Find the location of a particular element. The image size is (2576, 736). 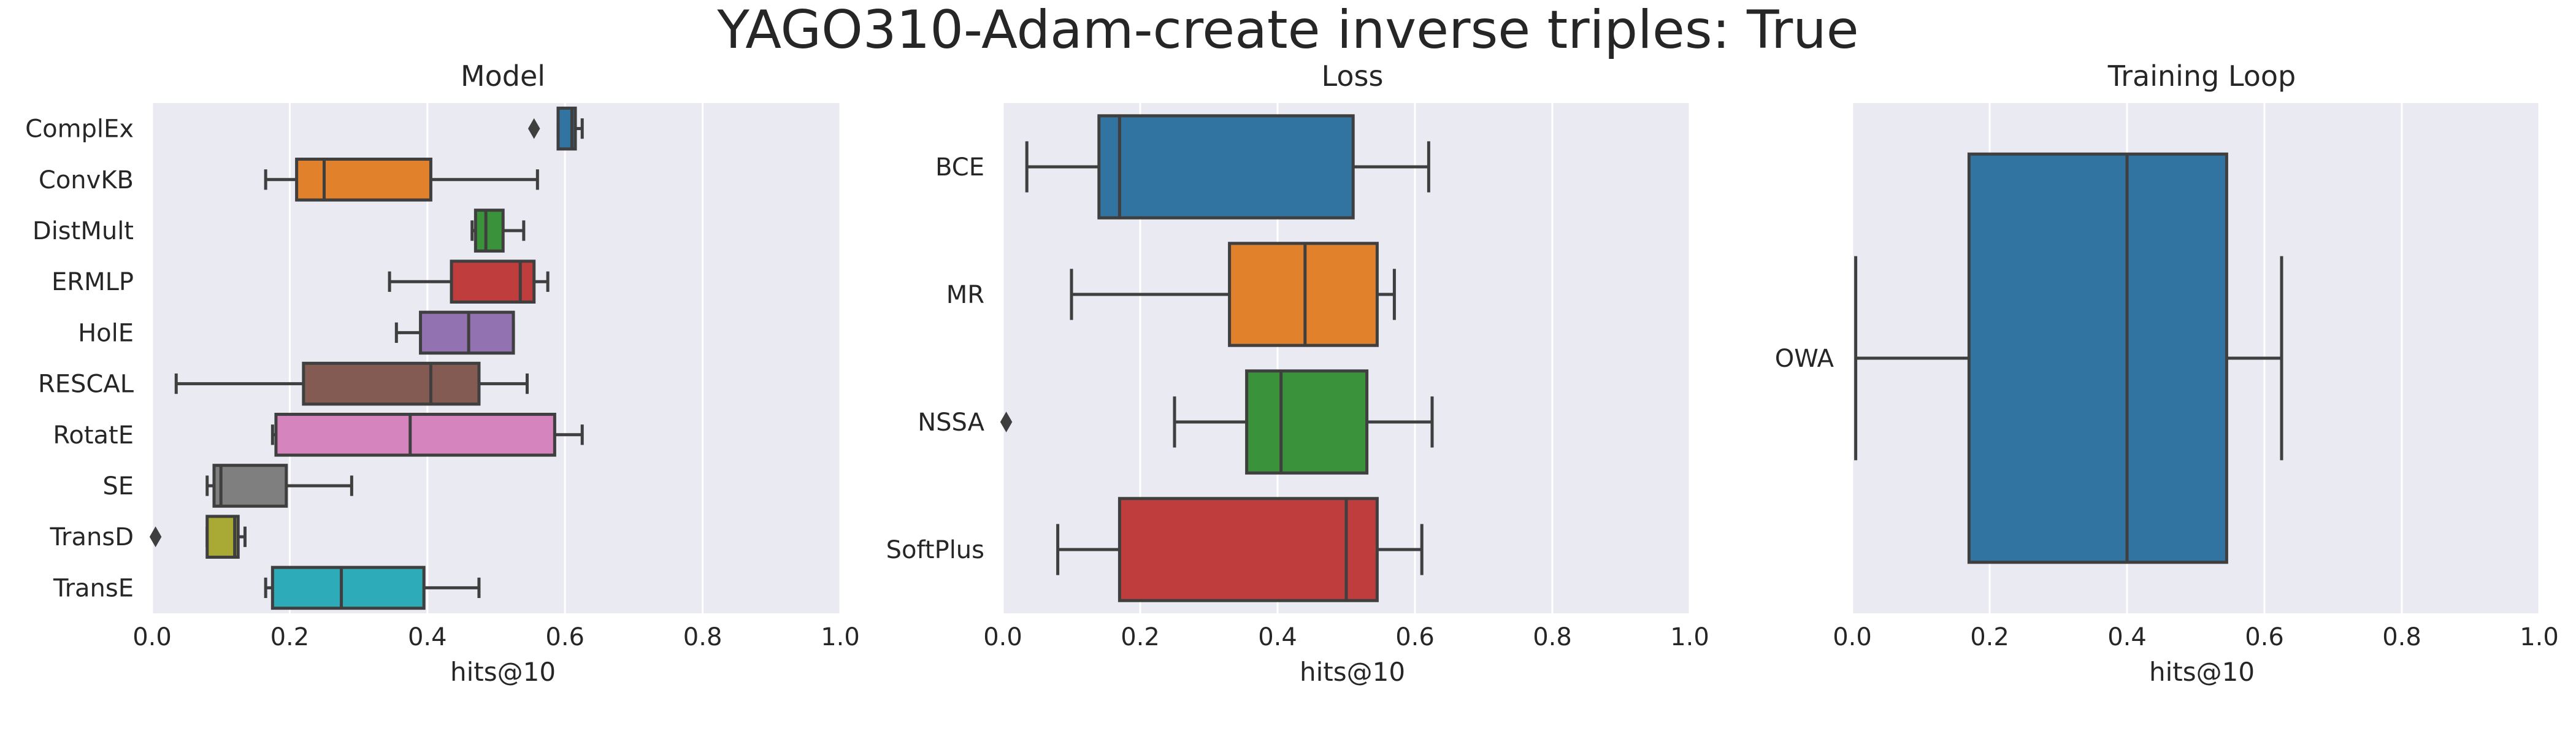

category-label-hole: HolE is located at coordinates (106, 333).